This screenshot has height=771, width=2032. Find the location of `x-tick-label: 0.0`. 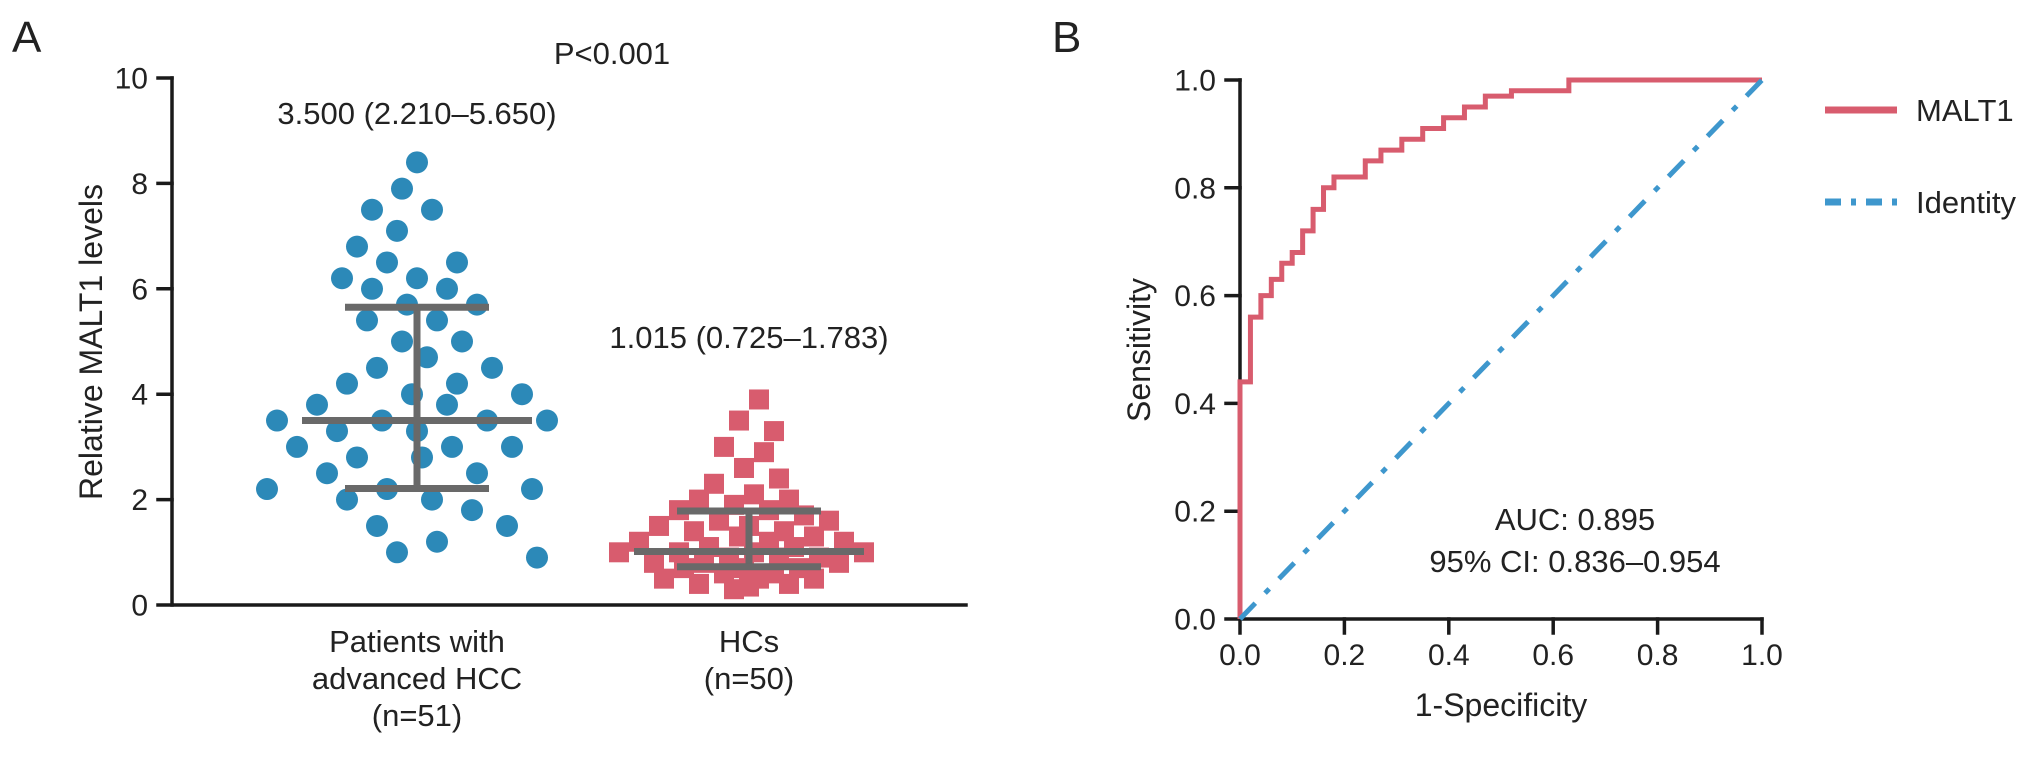

x-tick-label: 0.0 is located at coordinates (1240, 655).